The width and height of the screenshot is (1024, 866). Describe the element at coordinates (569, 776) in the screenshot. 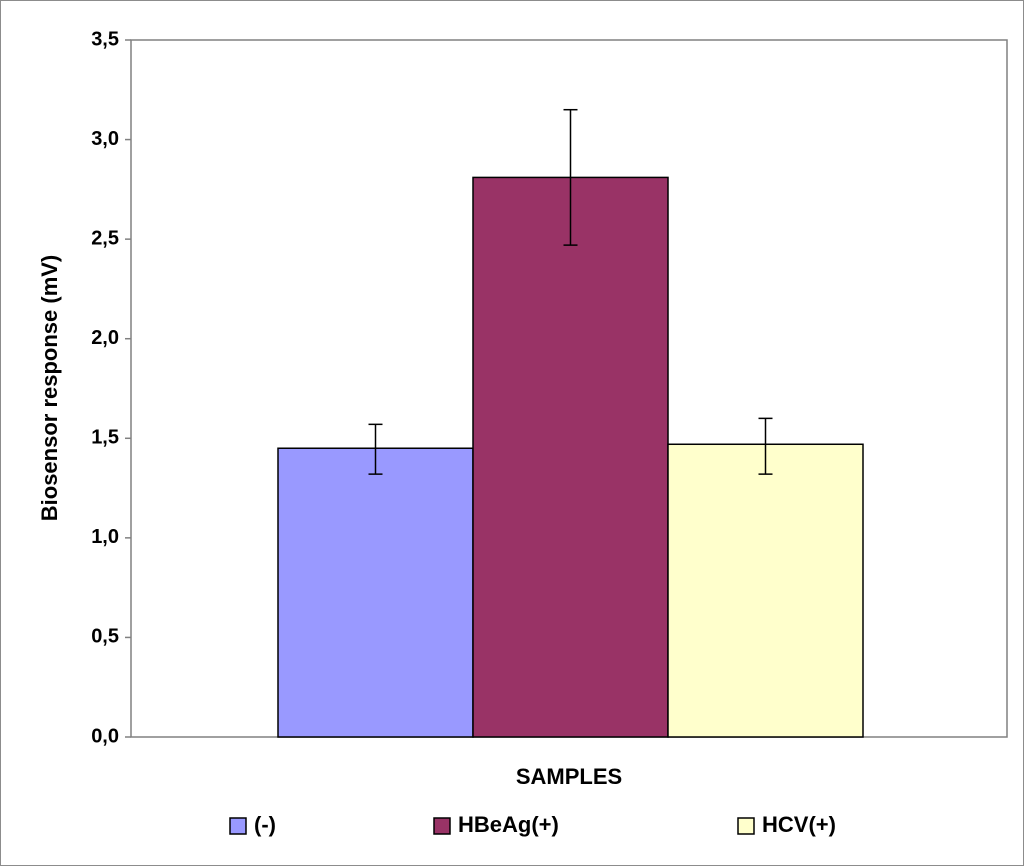

I see `x-axis-label: SAMPLES` at that location.